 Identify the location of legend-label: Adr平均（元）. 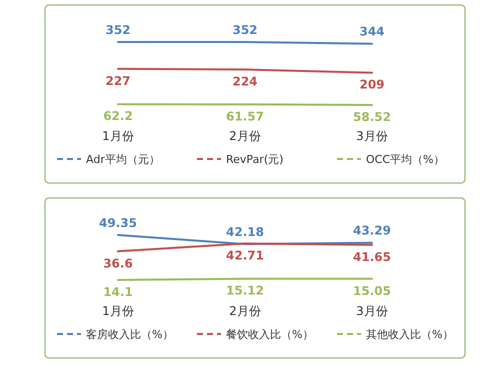
(123, 159).